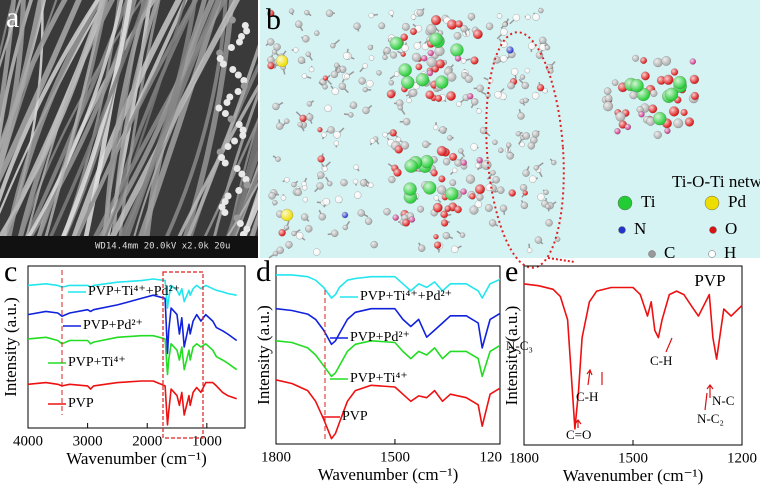  Describe the element at coordinates (561, 260) in the screenshot. I see `connector` at that location.